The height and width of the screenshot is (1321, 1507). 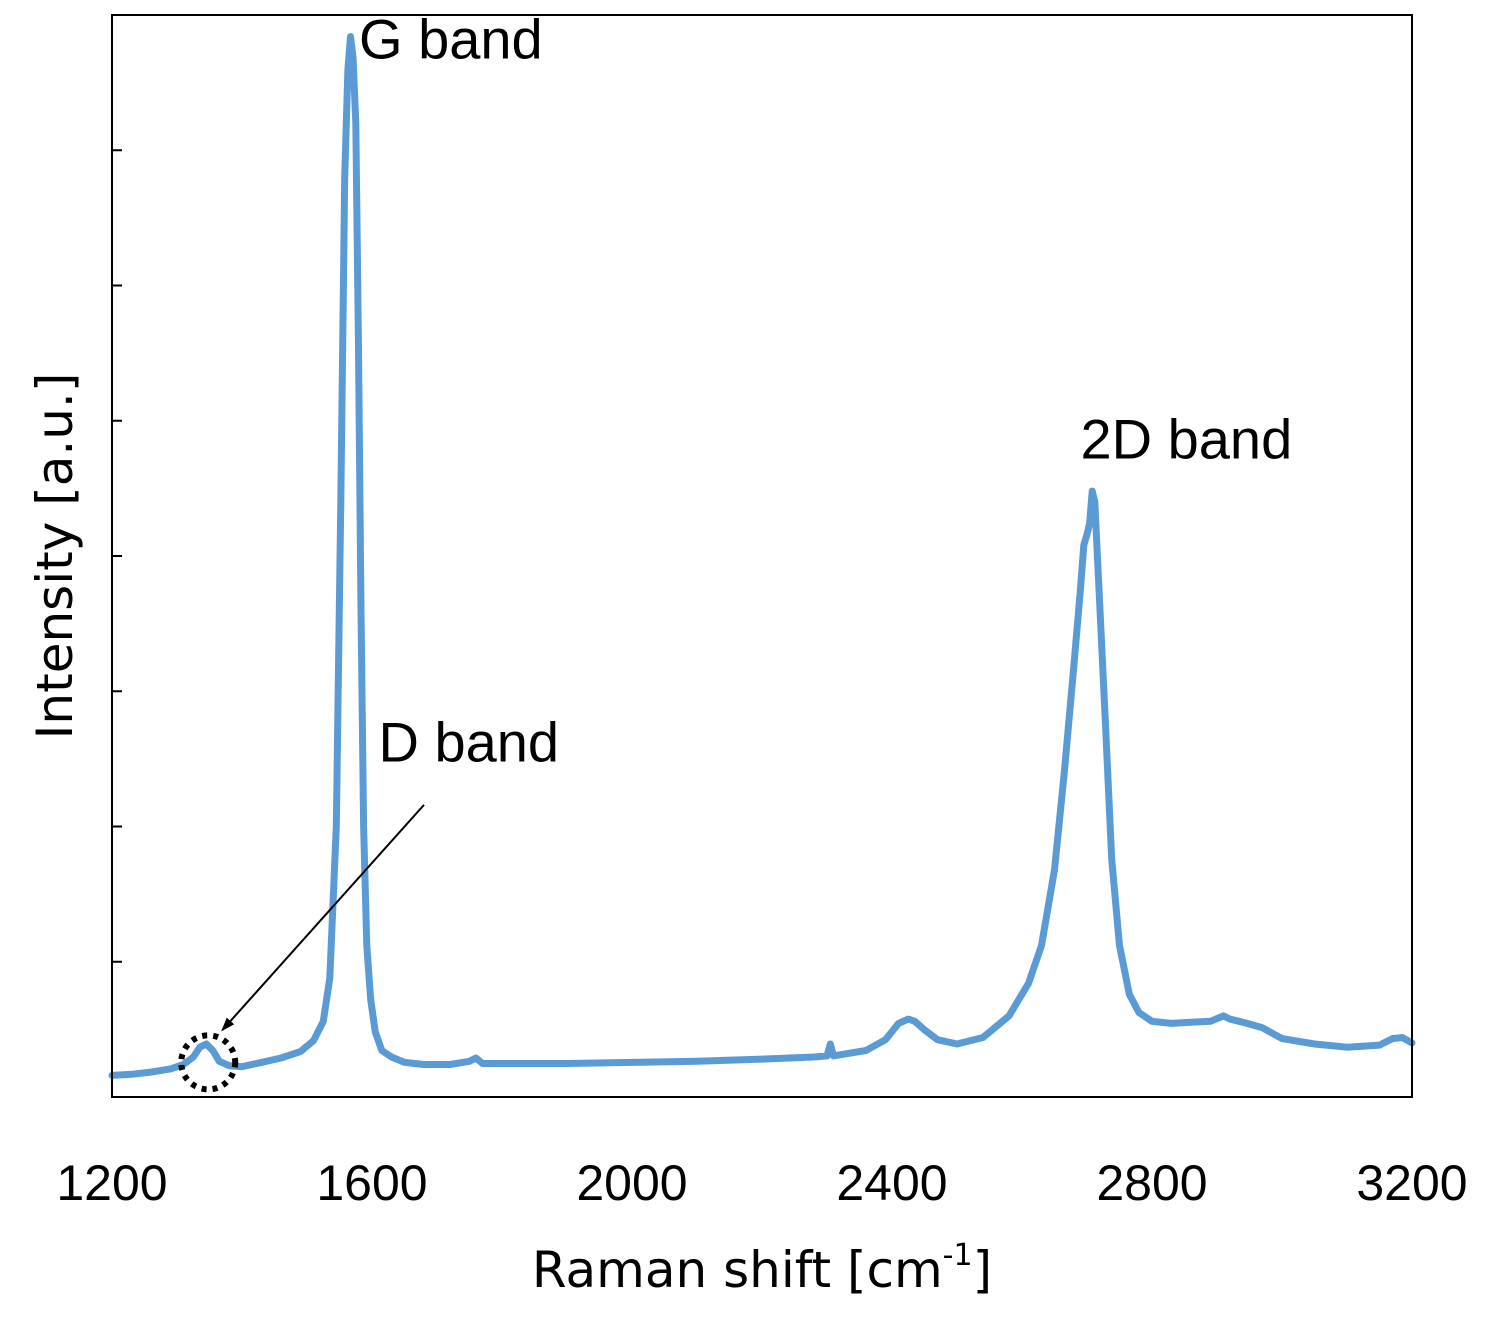 What do you see at coordinates (451, 38) in the screenshot?
I see `annotation-label: G band` at bounding box center [451, 38].